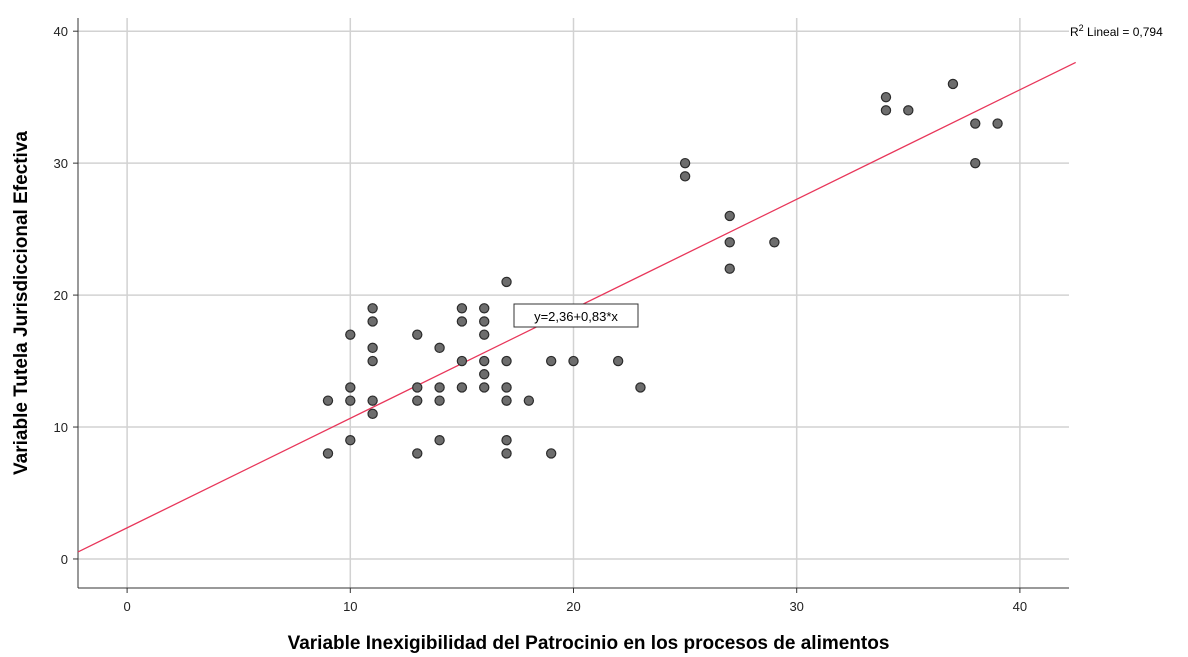  What do you see at coordinates (126, 606) in the screenshot?
I see `x-tick-label: 0` at bounding box center [126, 606].